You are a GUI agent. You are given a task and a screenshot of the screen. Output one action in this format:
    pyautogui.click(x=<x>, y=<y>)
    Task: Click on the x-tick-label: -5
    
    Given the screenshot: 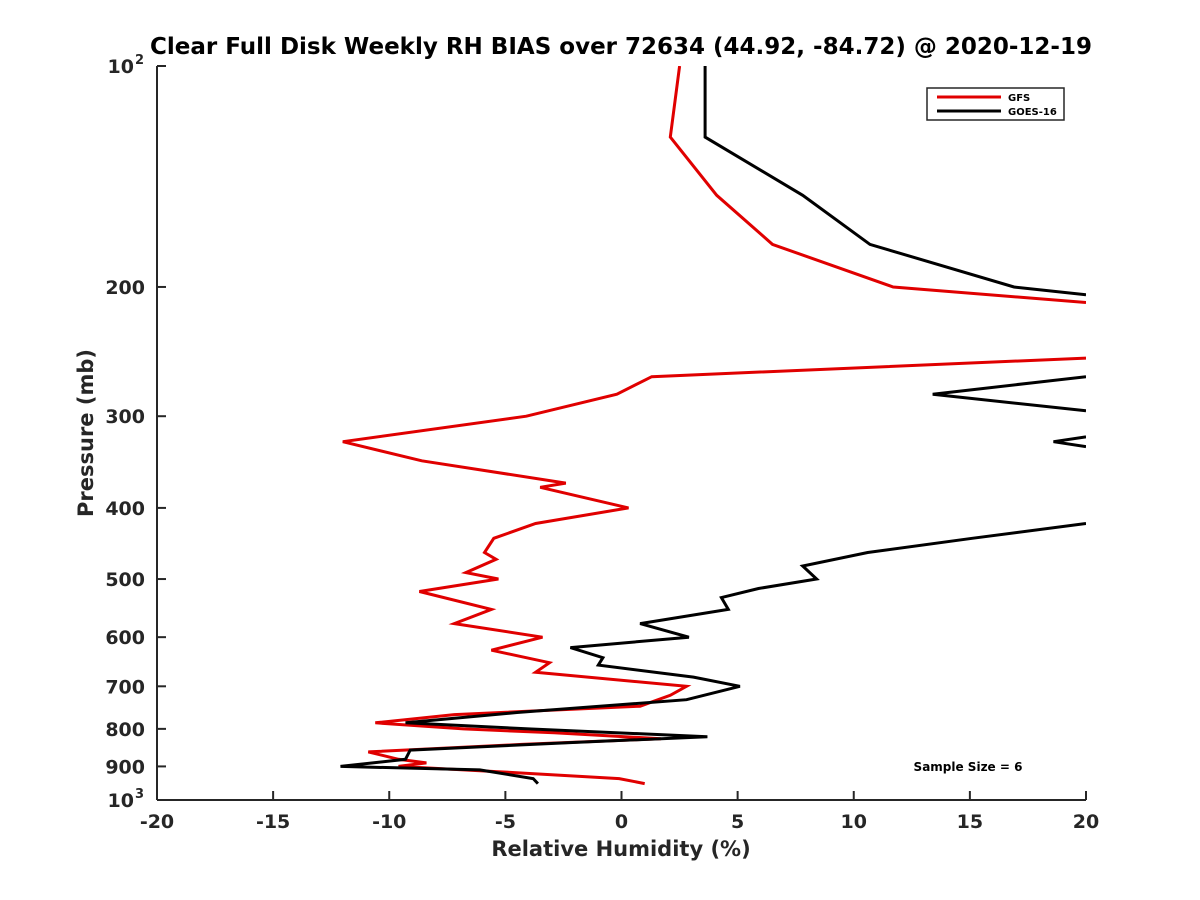 What is the action you would take?
    pyautogui.click(x=505, y=822)
    